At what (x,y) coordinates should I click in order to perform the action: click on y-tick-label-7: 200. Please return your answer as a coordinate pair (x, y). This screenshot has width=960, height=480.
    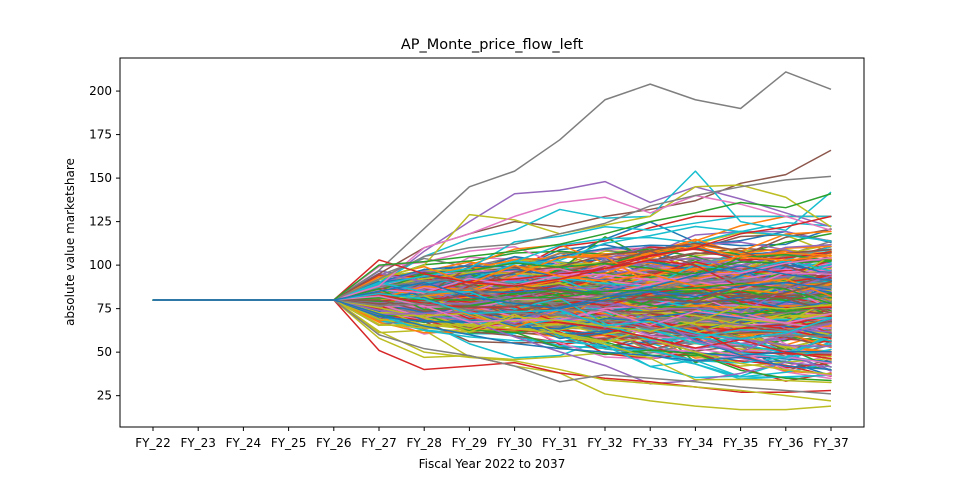
    Looking at the image, I should click on (100, 91).